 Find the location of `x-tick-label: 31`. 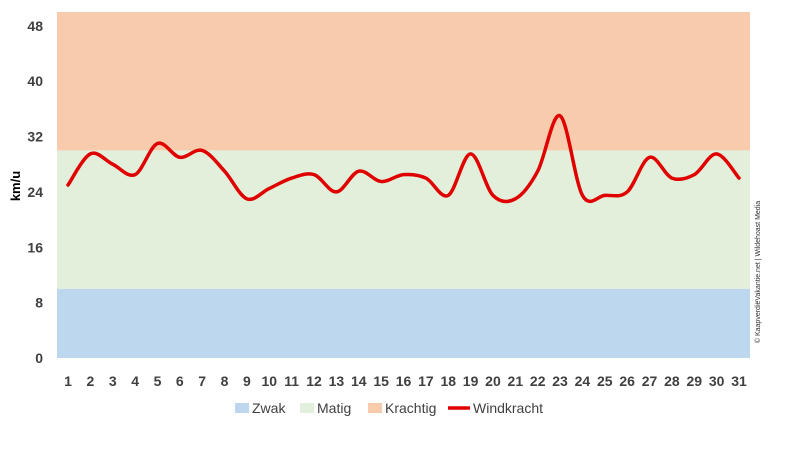

x-tick-label: 31 is located at coordinates (739, 381).